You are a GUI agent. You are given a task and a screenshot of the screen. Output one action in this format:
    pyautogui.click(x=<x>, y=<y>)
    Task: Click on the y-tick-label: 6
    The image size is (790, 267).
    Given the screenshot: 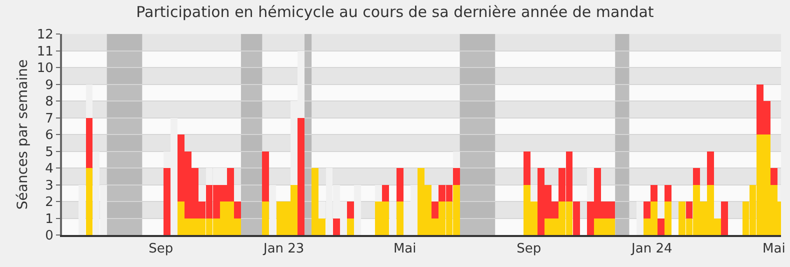 What is the action you would take?
    pyautogui.click(x=49, y=136)
    